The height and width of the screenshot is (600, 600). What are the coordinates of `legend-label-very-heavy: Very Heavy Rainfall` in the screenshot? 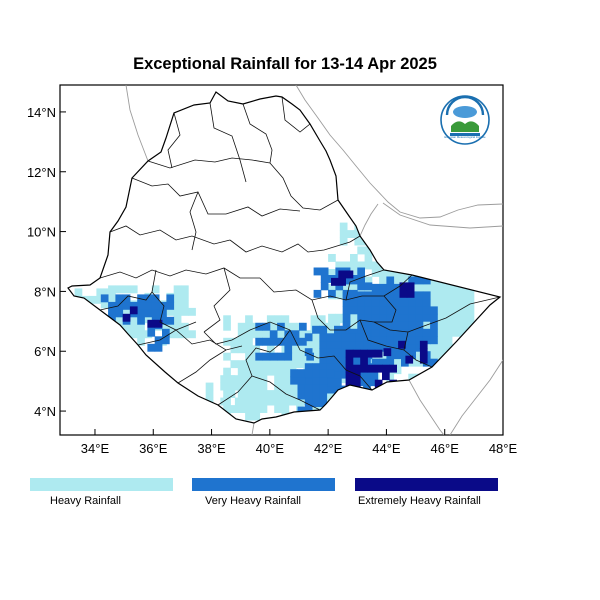 It's located at (253, 501).